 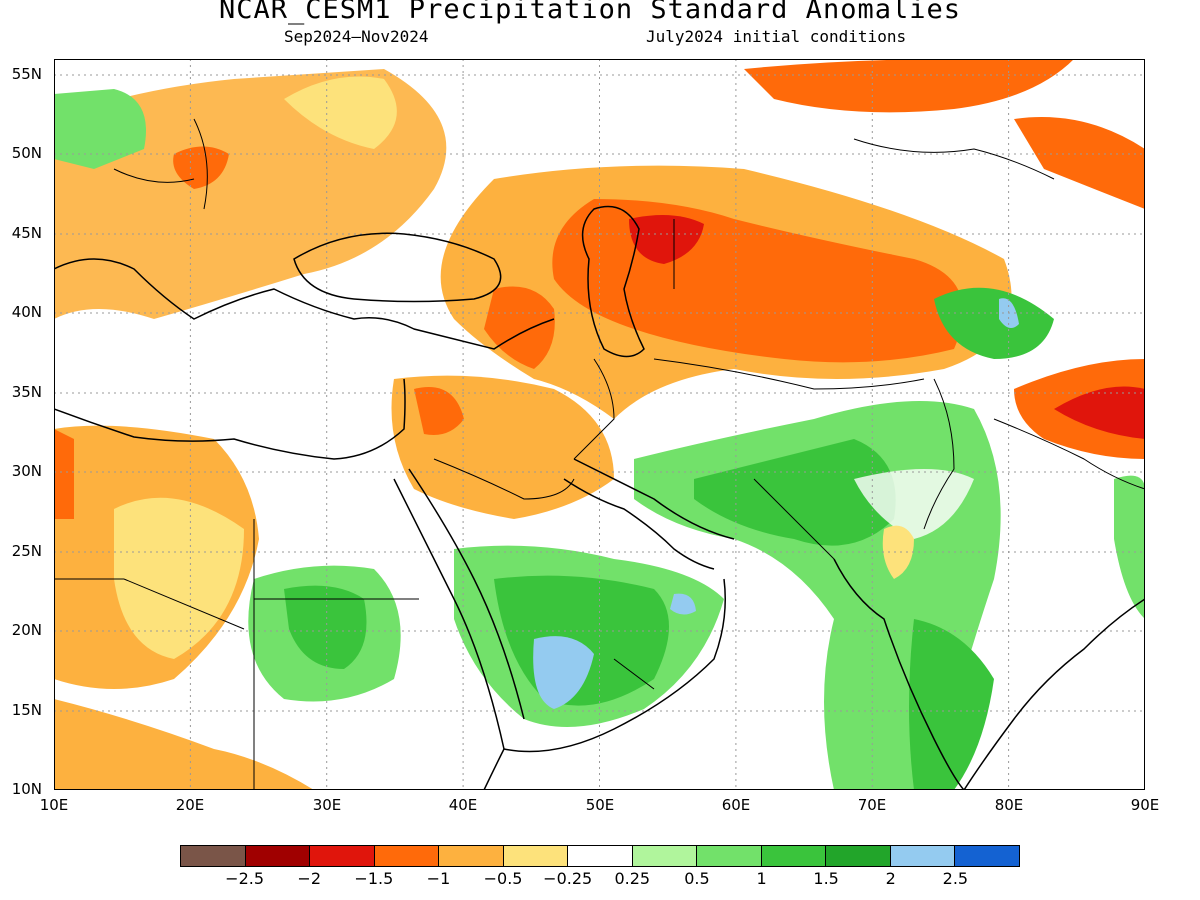 I want to click on colorbar-label: −2, so click(x=309, y=878).